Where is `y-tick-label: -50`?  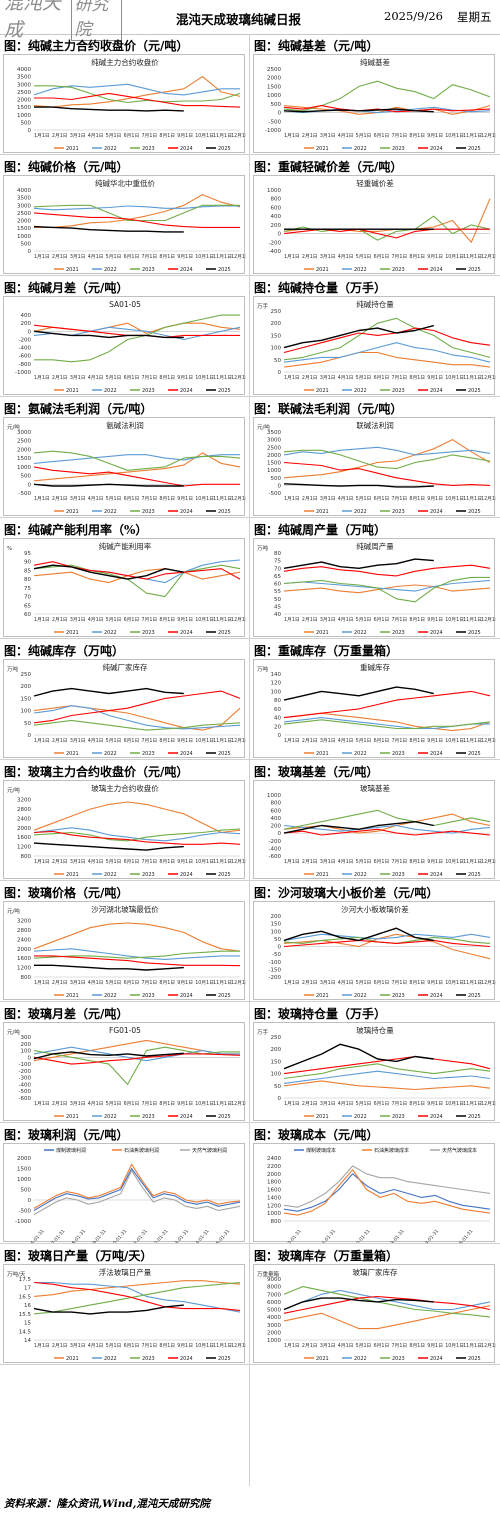
y-tick-label: -50 is located at coordinates (276, 955).